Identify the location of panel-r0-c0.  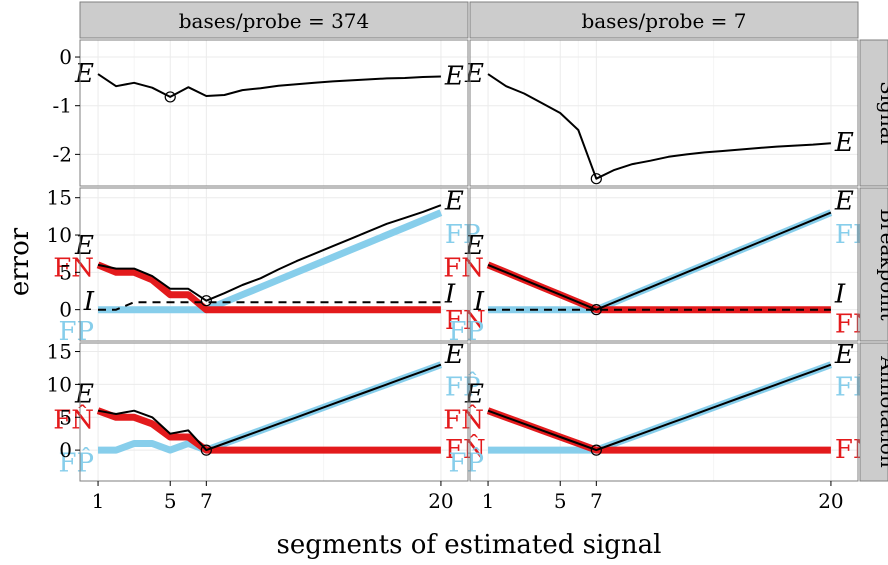
(274, 113).